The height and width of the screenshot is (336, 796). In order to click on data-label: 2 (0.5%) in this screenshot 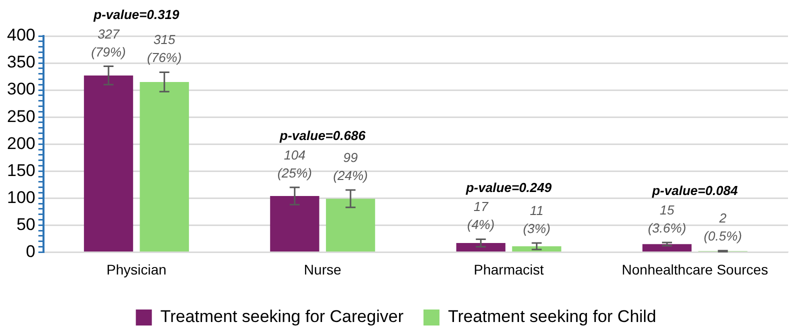, I will do `click(723, 227)`.